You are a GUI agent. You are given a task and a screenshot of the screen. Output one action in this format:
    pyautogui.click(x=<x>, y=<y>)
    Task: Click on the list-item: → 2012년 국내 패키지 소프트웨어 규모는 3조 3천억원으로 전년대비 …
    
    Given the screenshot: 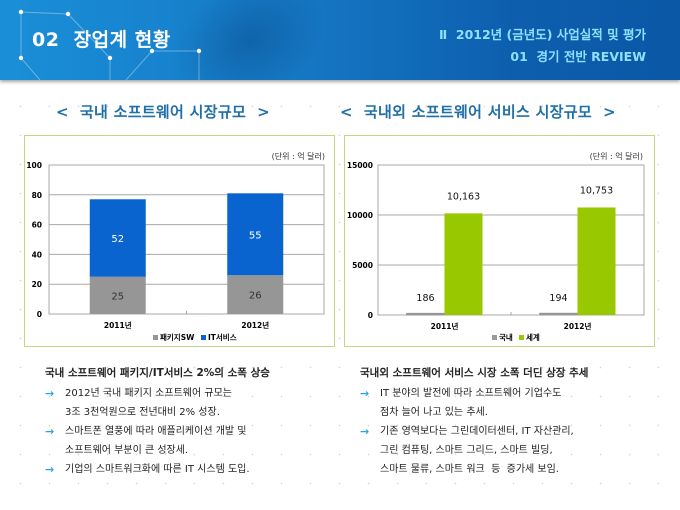 What is the action you would take?
    pyautogui.click(x=190, y=403)
    